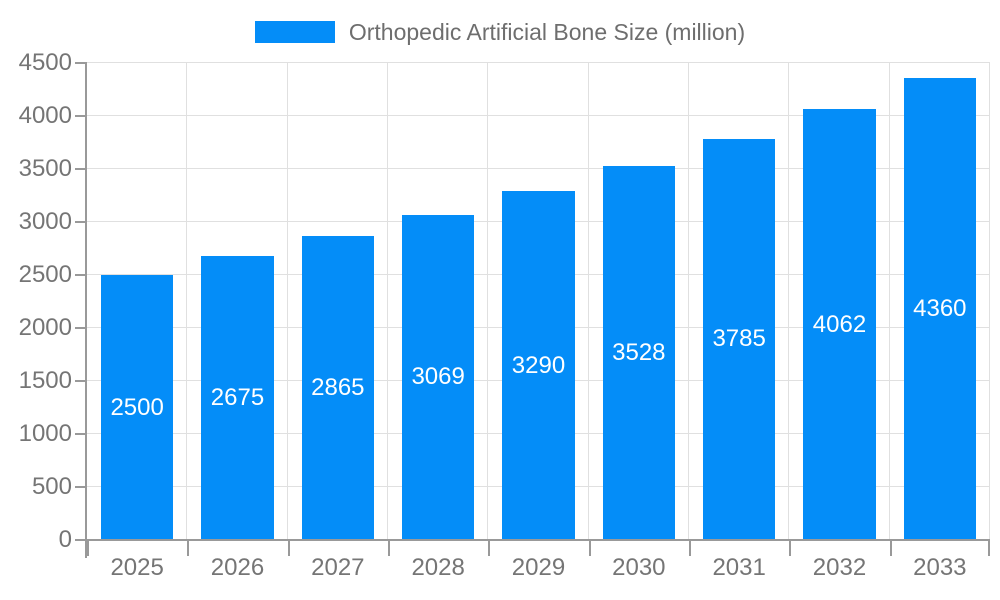  I want to click on y-axis-tick-label: 2500, so click(45, 274).